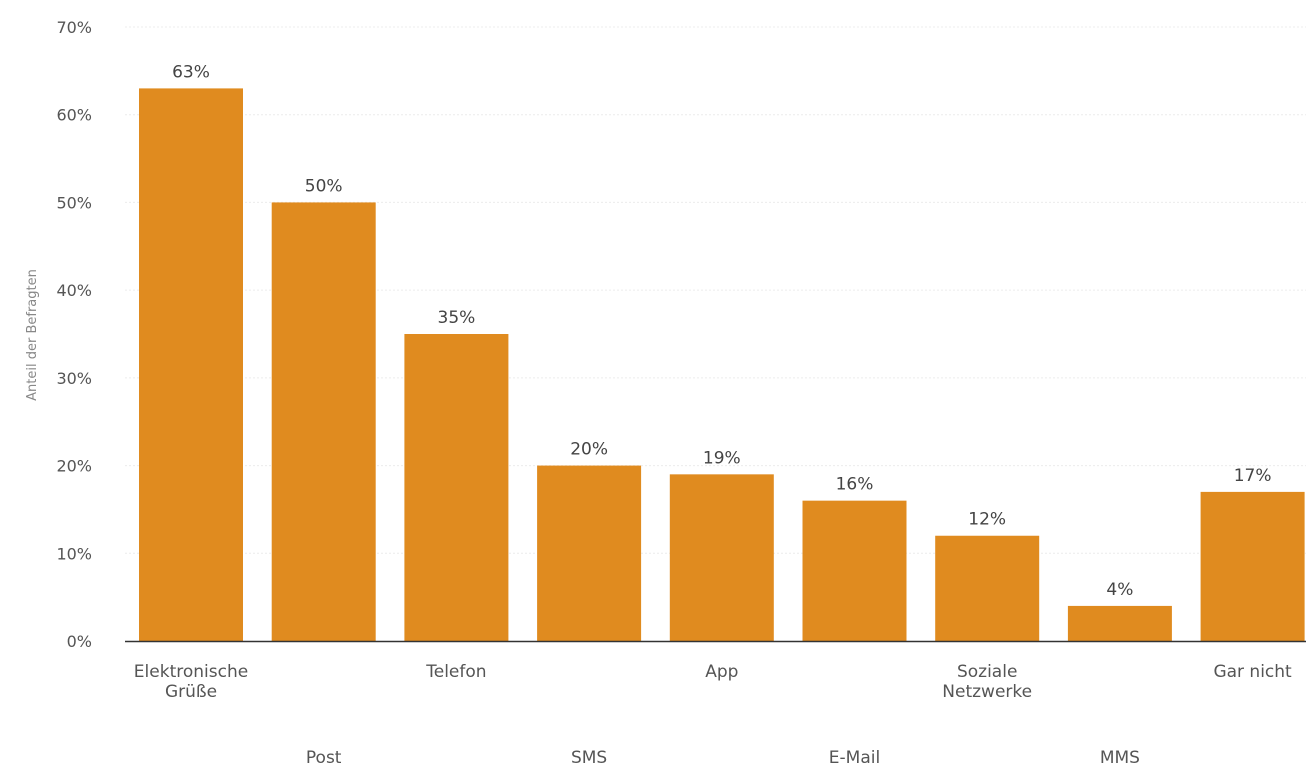 The width and height of the screenshot is (1306, 768). What do you see at coordinates (74, 378) in the screenshot?
I see `y-tick-label: 30%` at bounding box center [74, 378].